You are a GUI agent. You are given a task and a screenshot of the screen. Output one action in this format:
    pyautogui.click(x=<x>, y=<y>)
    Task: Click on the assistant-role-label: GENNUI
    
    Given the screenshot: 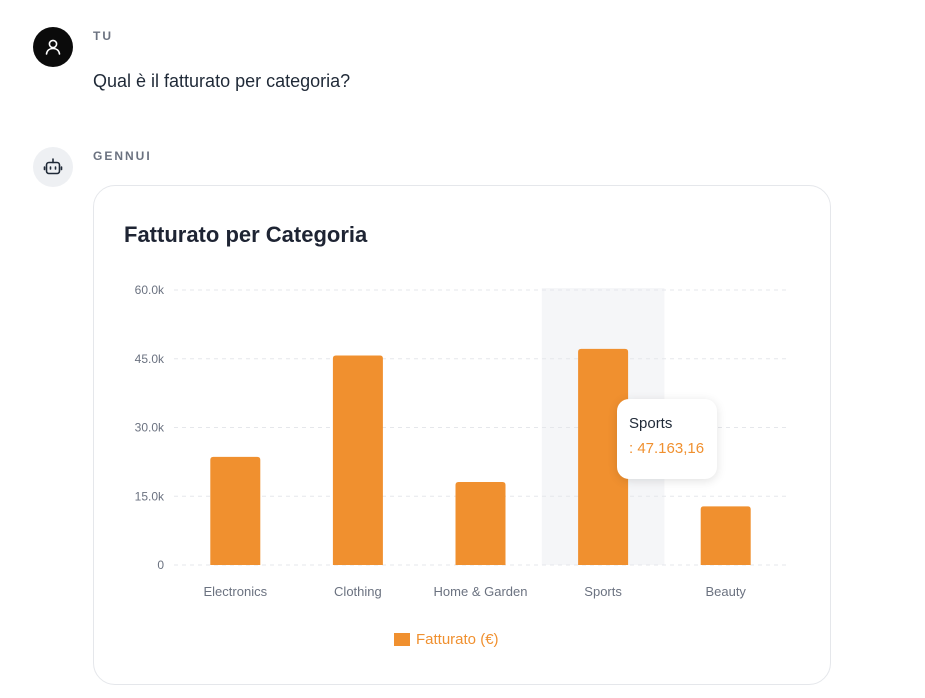 What is the action you would take?
    pyautogui.click(x=122, y=156)
    